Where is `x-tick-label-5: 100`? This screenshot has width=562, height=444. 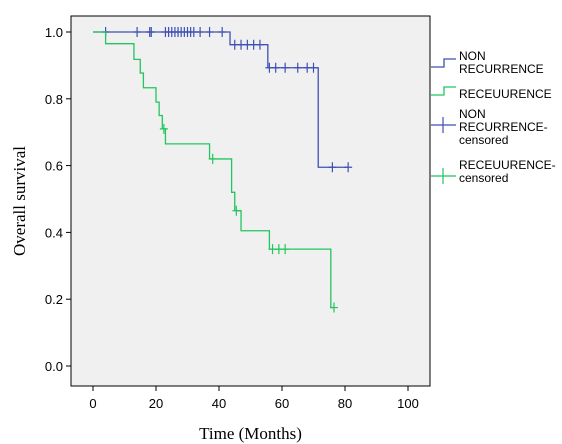 x-tick-label-5: 100 is located at coordinates (408, 403).